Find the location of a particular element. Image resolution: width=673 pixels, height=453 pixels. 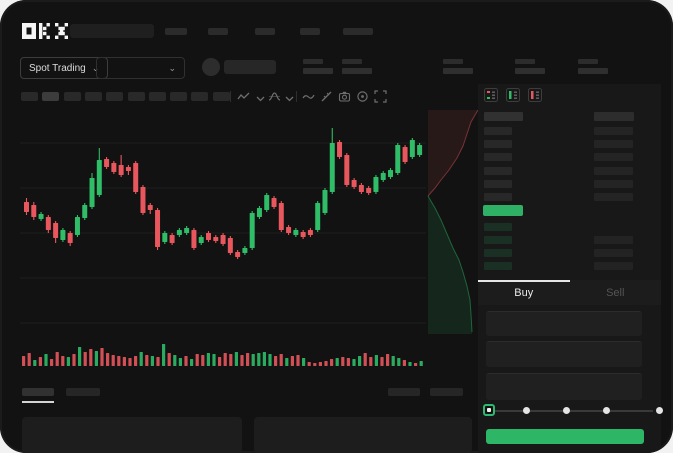

pair-coin-avatar is located at coordinates (211, 67).